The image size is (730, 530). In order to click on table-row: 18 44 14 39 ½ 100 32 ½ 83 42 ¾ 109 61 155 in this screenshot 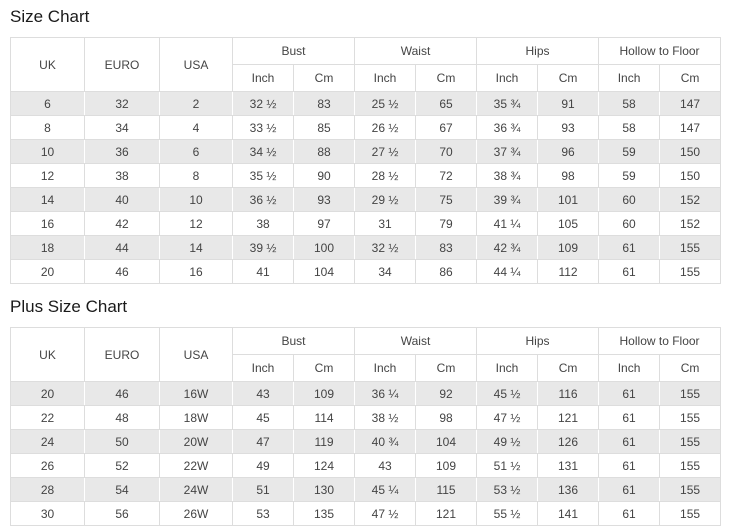, I will do `click(366, 247)`.